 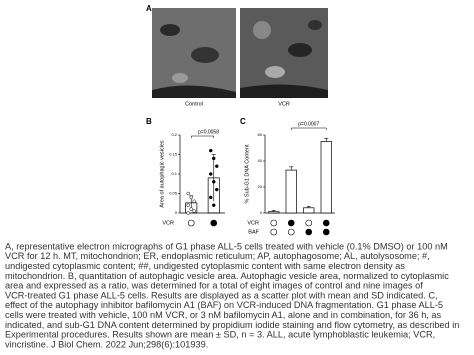 I want to click on y-tick-label: 20, so click(x=260, y=186).